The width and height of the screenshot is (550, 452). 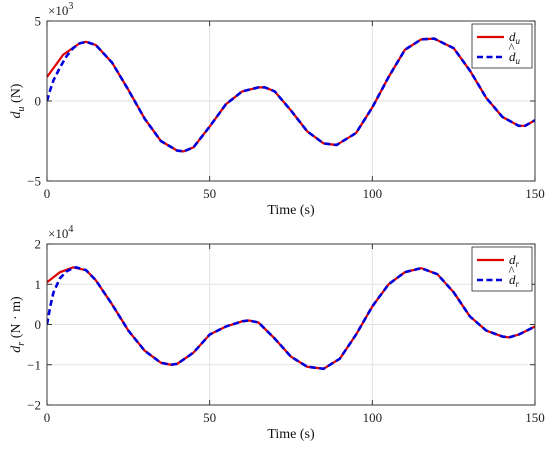 I want to click on y-tick-label: −2, so click(x=34, y=405).